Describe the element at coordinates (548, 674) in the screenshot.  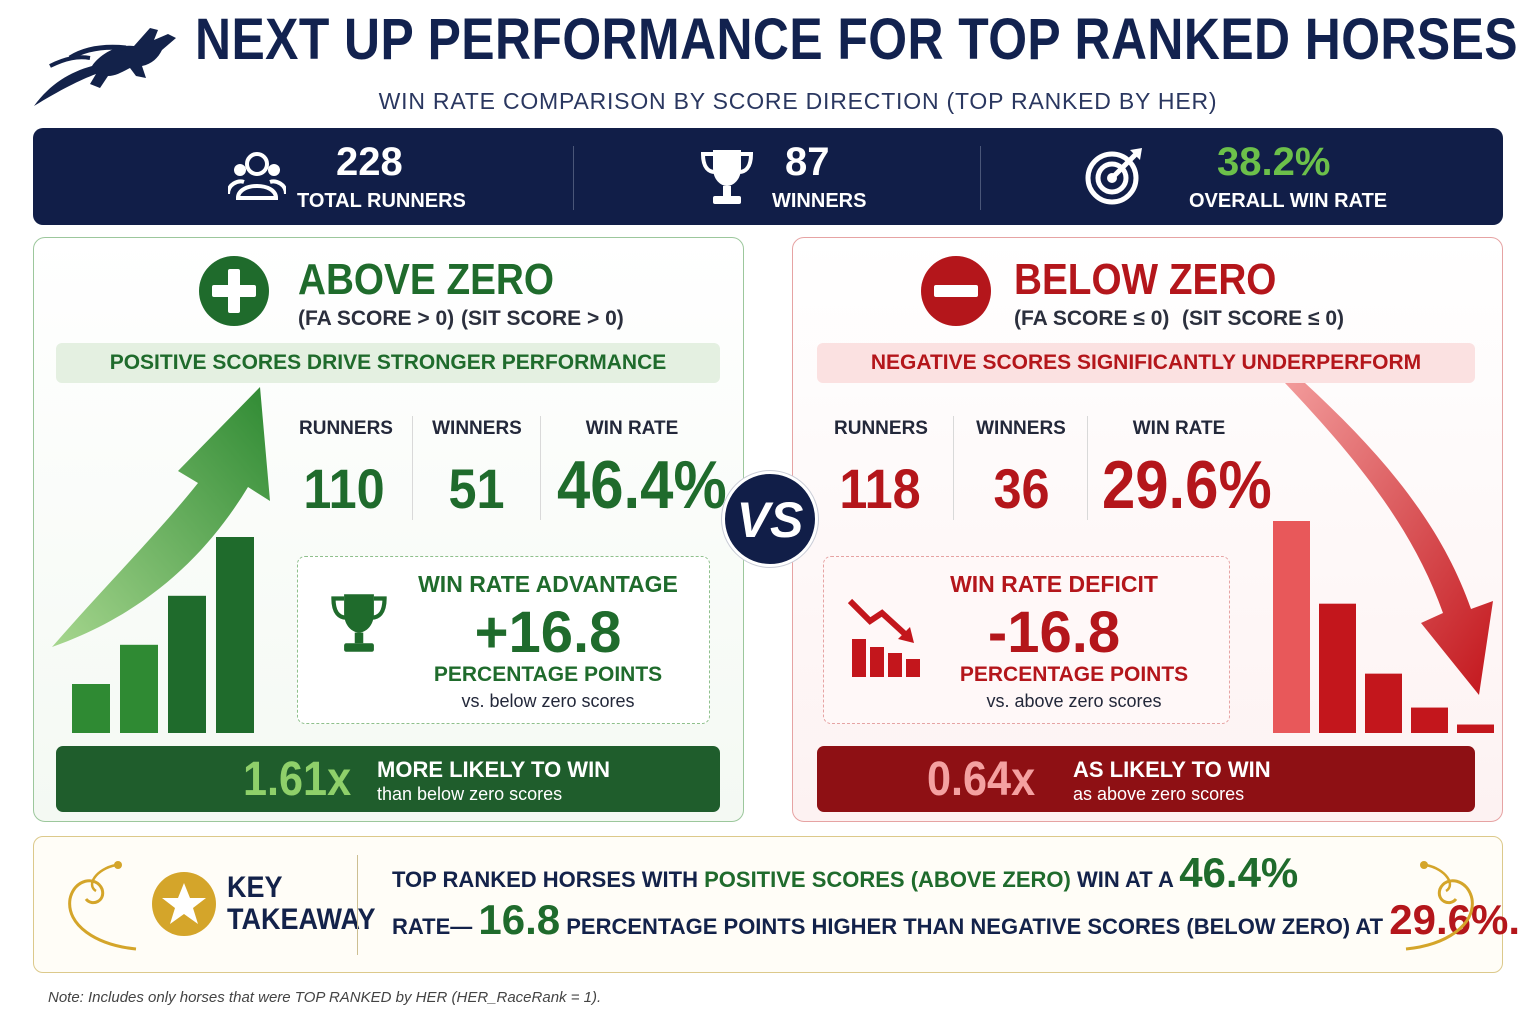
I see `advantage-unit: PERCENTAGE POINTS` at that location.